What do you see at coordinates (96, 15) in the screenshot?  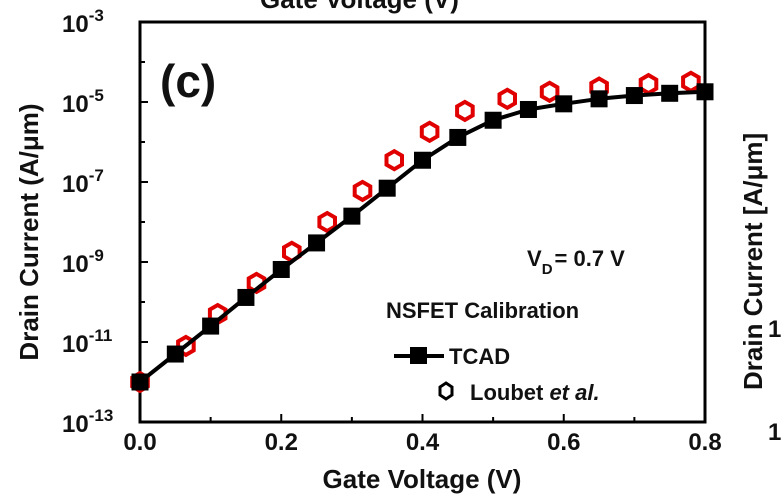 I see `y-tick-exponent: -3` at bounding box center [96, 15].